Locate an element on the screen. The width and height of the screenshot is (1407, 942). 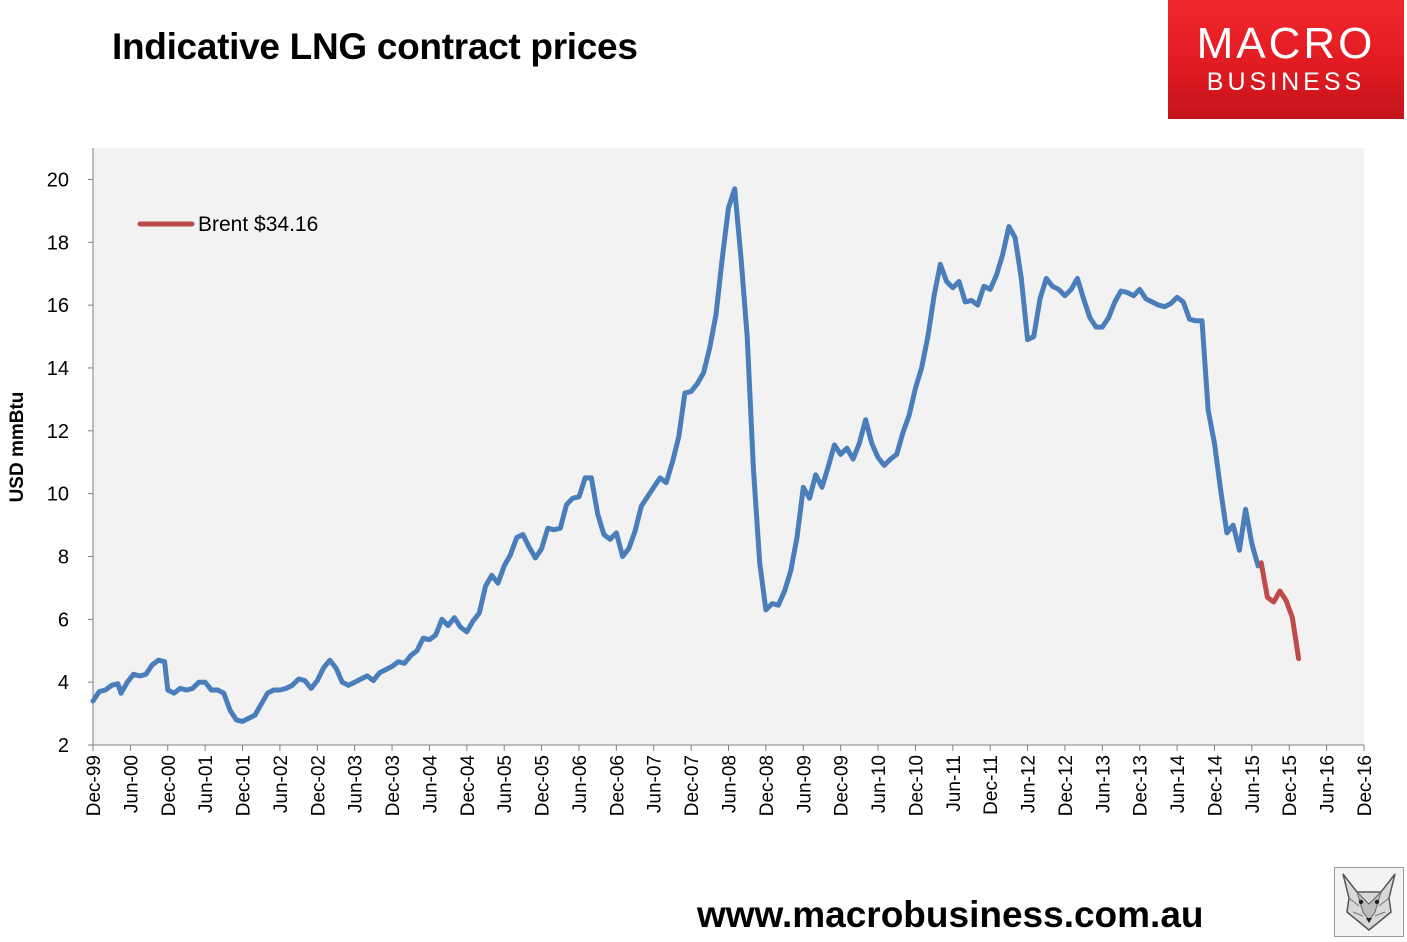
x-tick-label: Jun-16 is located at coordinates (1328, 784).